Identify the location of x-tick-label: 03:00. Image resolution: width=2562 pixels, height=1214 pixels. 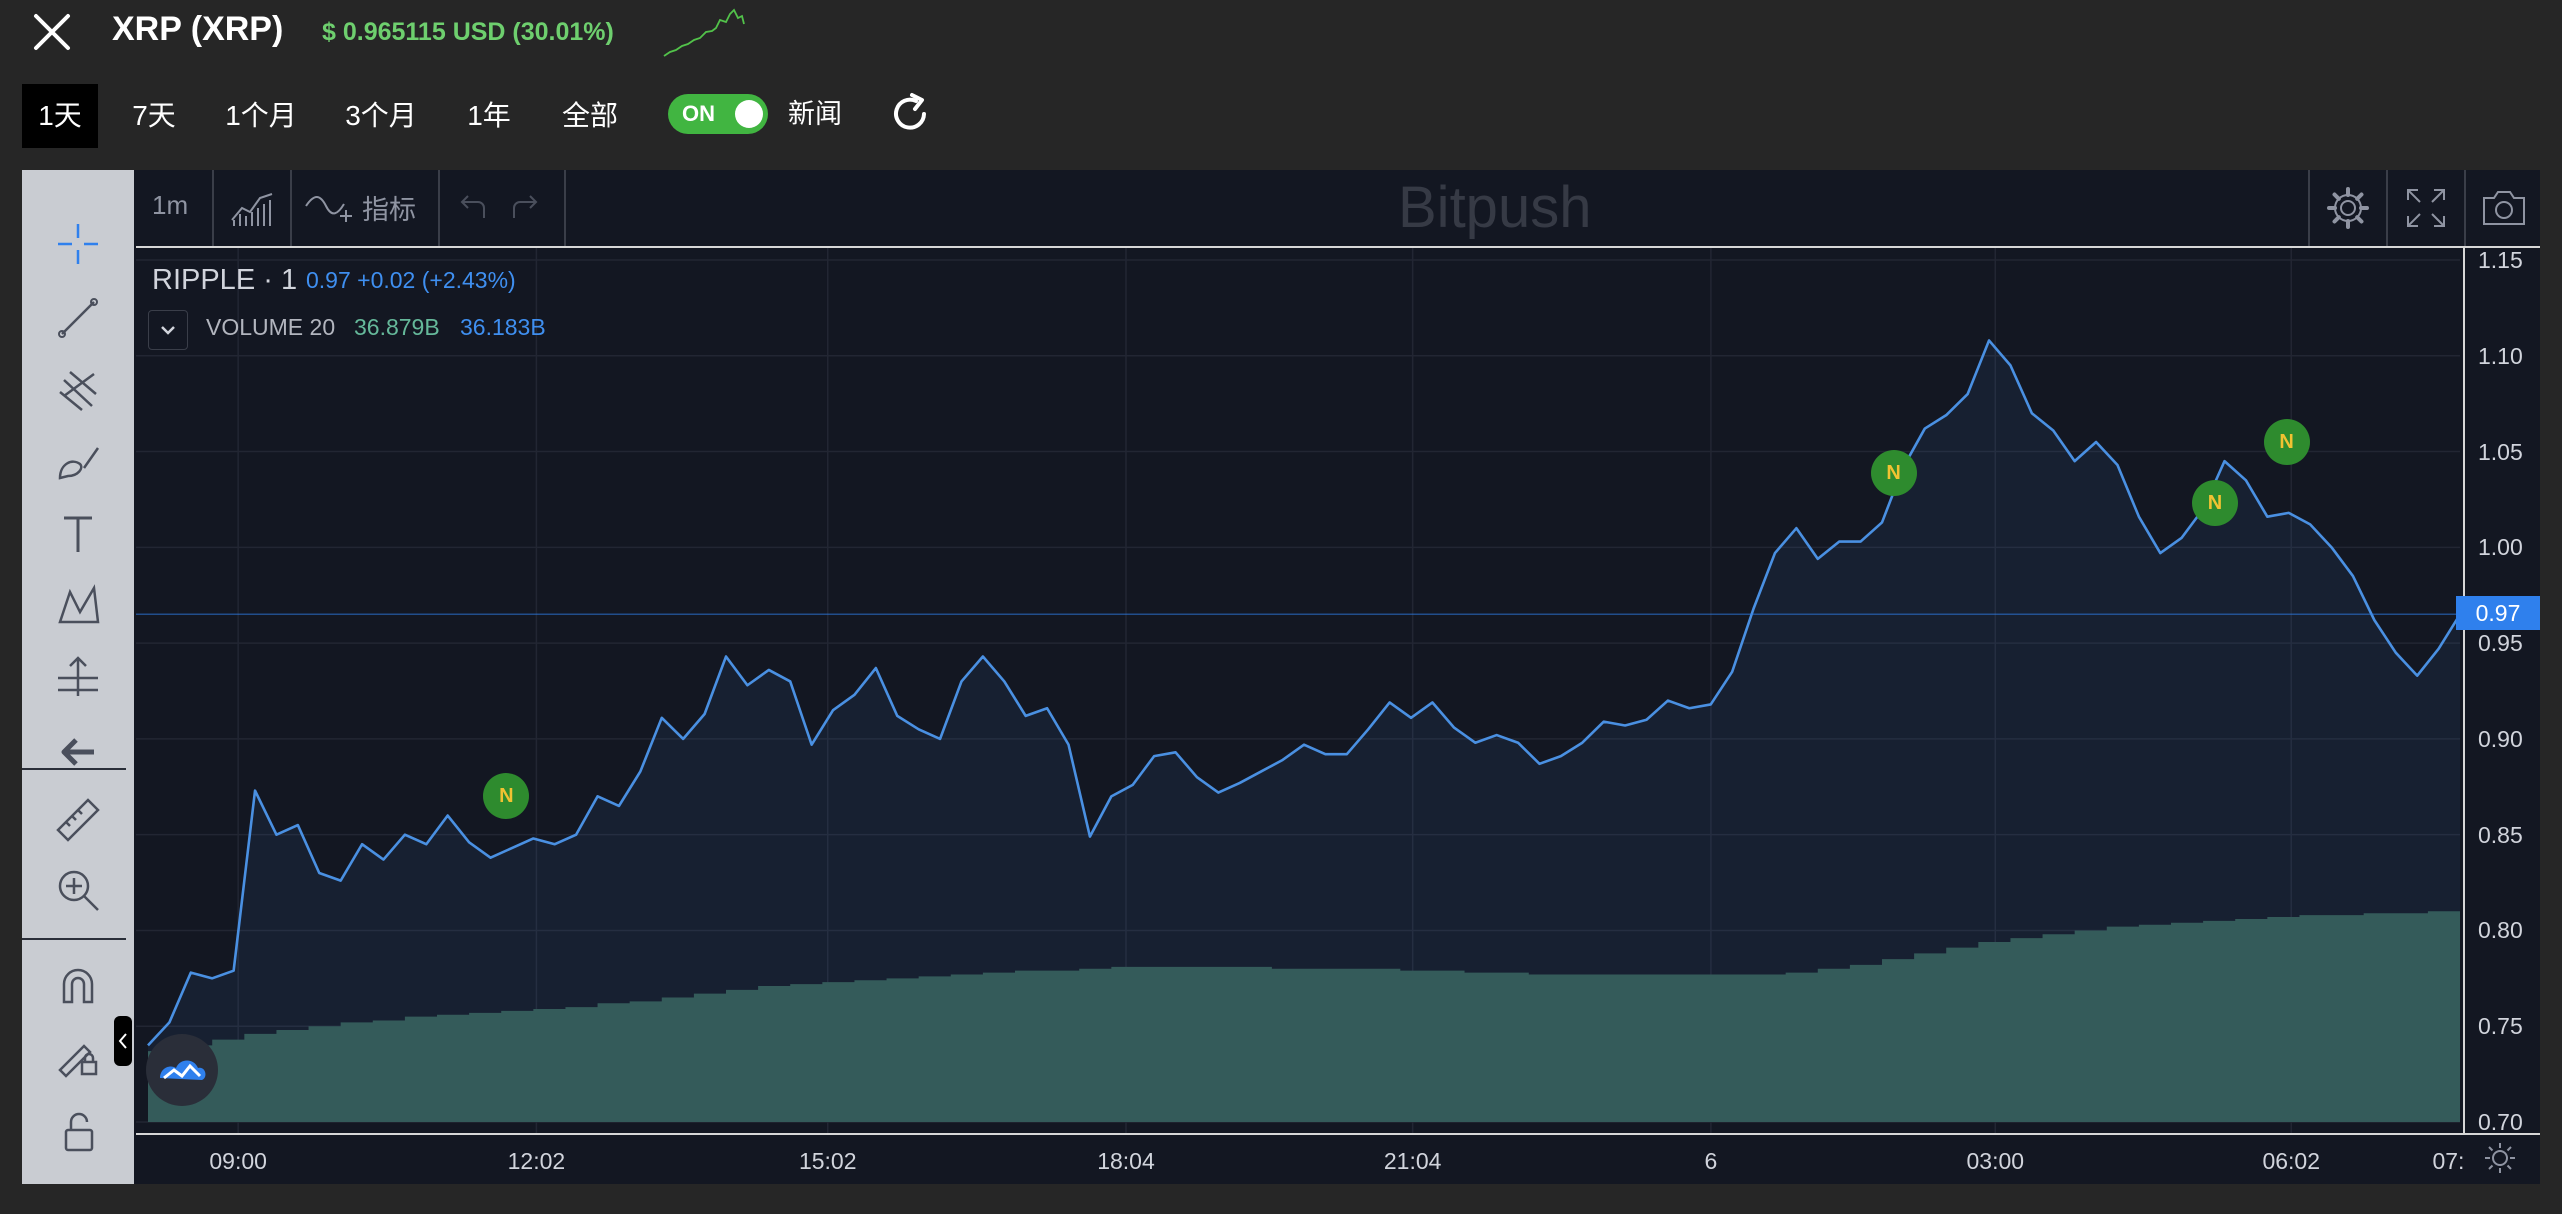
(1995, 1161).